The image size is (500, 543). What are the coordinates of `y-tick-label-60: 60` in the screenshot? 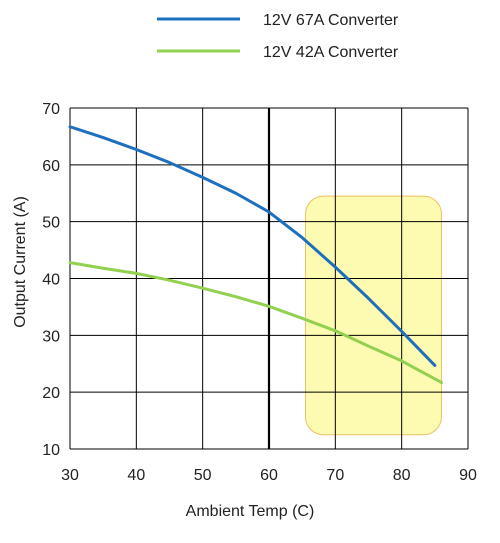 It's located at (51, 166).